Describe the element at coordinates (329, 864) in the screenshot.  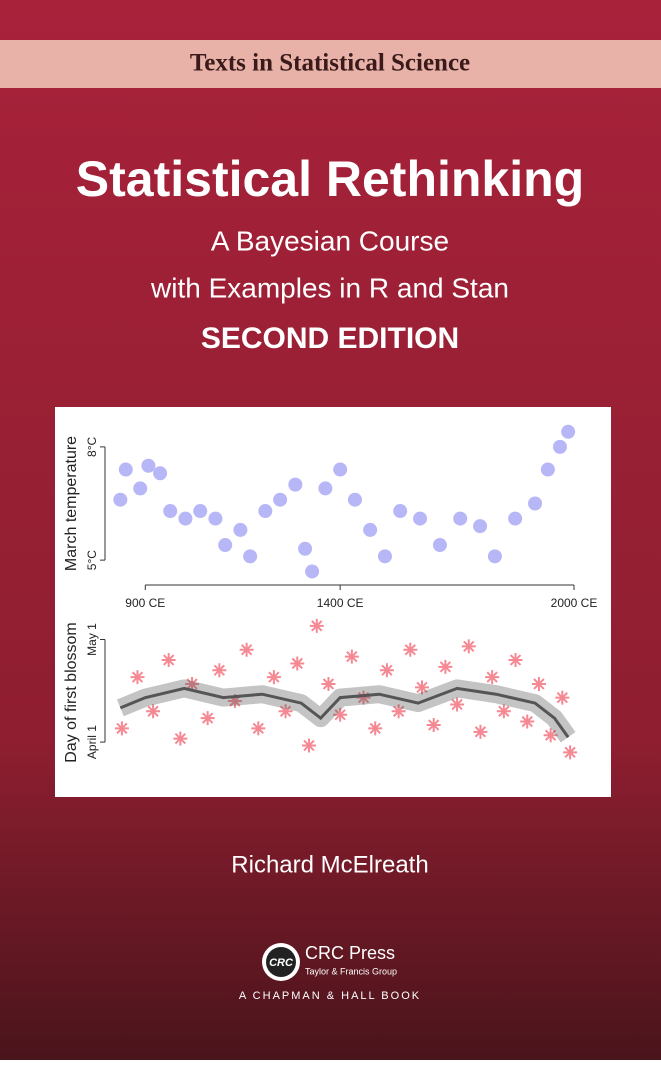
I see `author: Richard McElreath` at that location.